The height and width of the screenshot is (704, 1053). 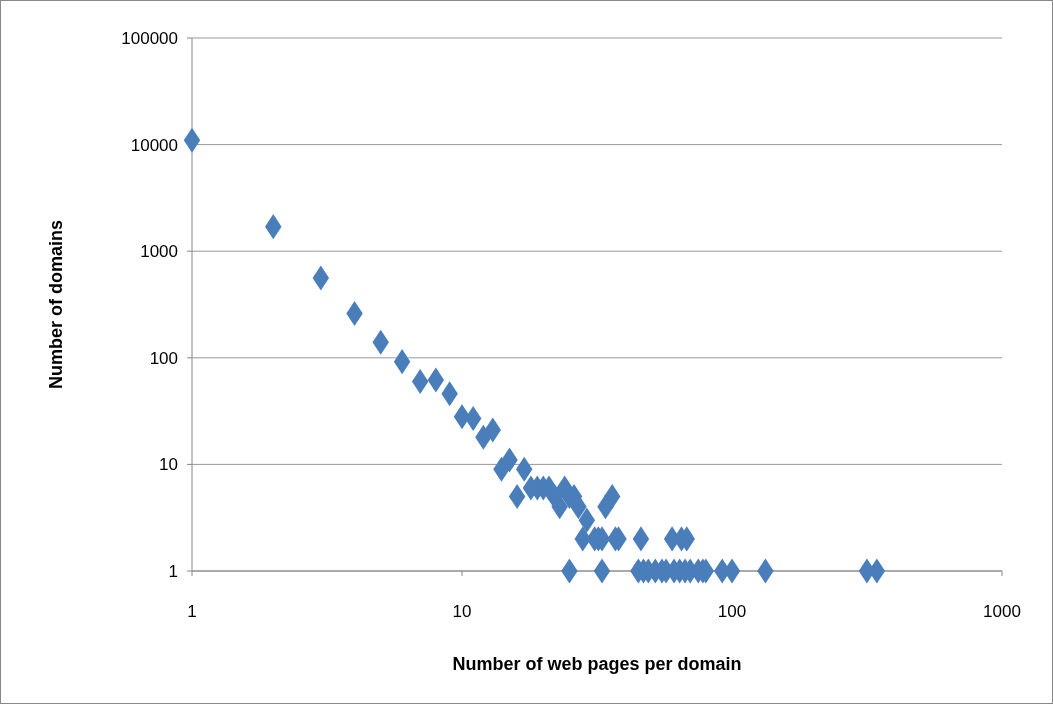 What do you see at coordinates (192, 611) in the screenshot?
I see `x-tick-label: 1` at bounding box center [192, 611].